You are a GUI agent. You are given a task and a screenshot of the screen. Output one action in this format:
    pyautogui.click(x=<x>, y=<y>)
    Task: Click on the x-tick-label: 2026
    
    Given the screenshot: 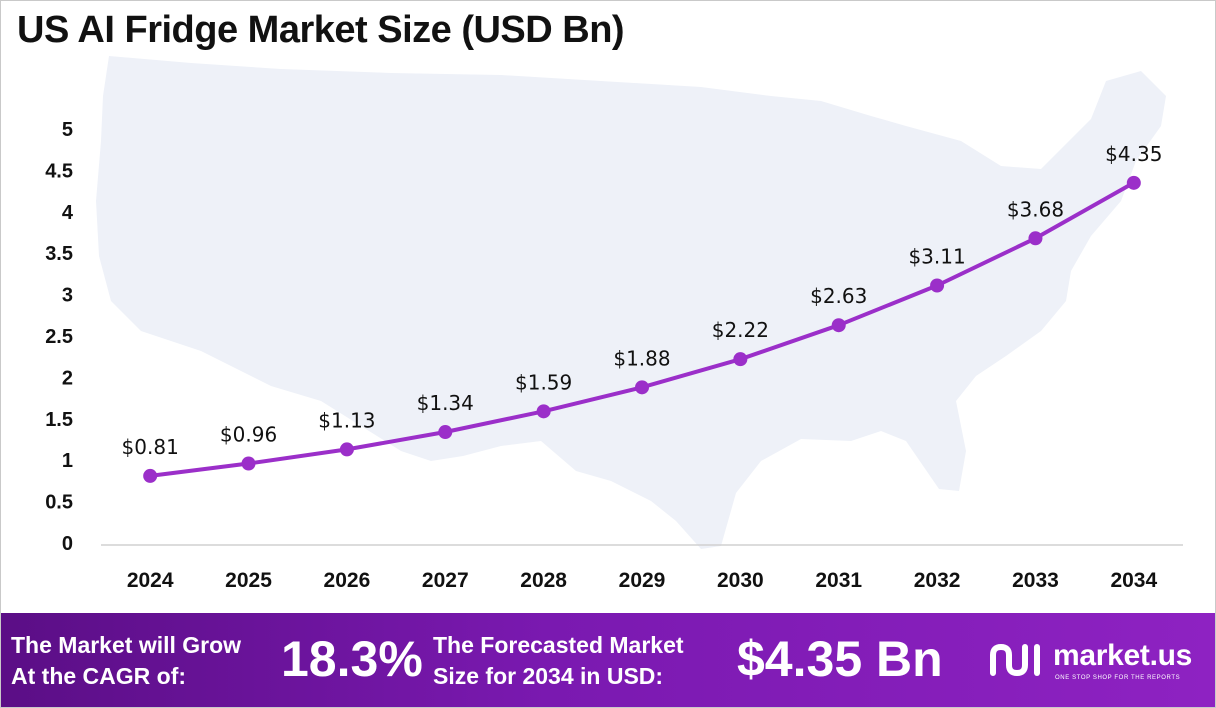 What is the action you would take?
    pyautogui.click(x=347, y=580)
    